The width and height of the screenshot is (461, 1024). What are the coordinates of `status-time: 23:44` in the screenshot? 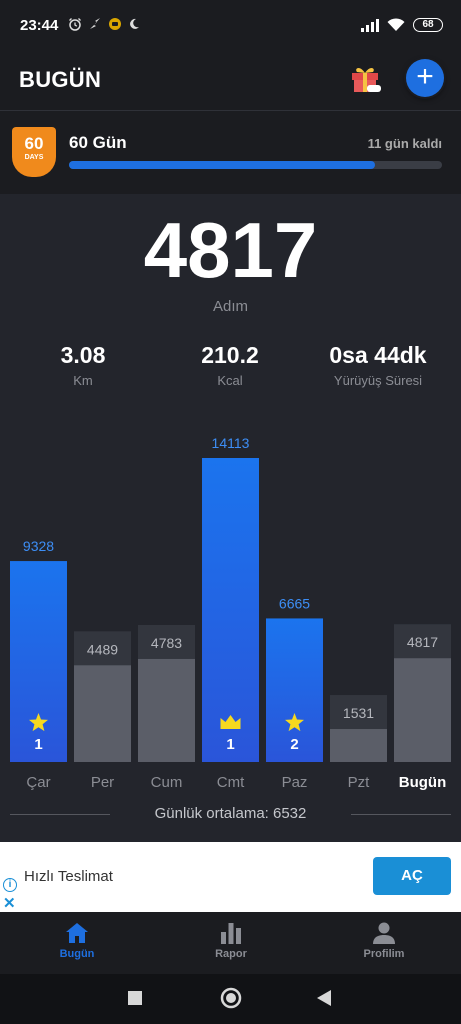 It's located at (39, 25).